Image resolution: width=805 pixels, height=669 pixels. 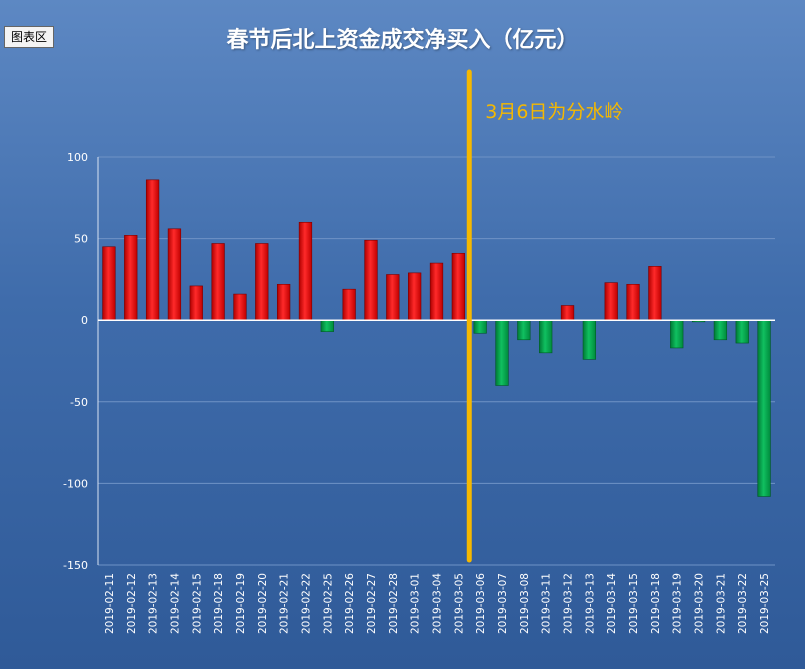 What do you see at coordinates (554, 112) in the screenshot?
I see `divider-annotation: 3月6日为分水岭` at bounding box center [554, 112].